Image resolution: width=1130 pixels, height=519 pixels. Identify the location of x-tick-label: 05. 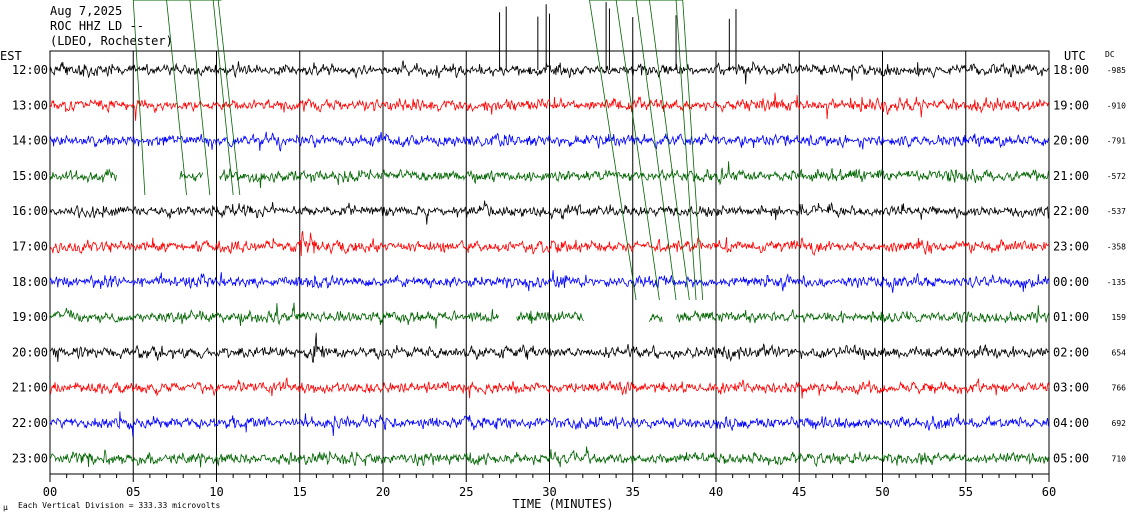
(133, 492).